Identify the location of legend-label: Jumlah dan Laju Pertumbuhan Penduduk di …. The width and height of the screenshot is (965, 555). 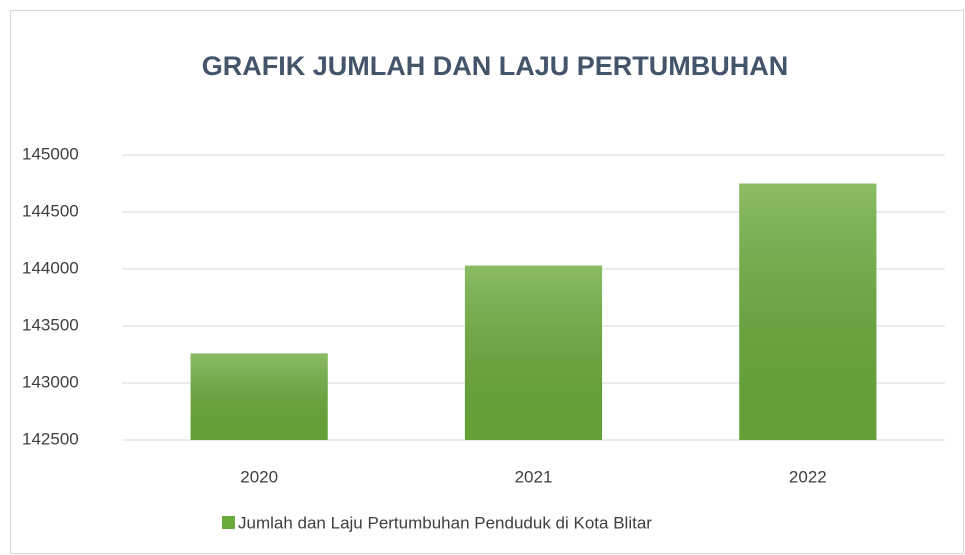
(445, 522).